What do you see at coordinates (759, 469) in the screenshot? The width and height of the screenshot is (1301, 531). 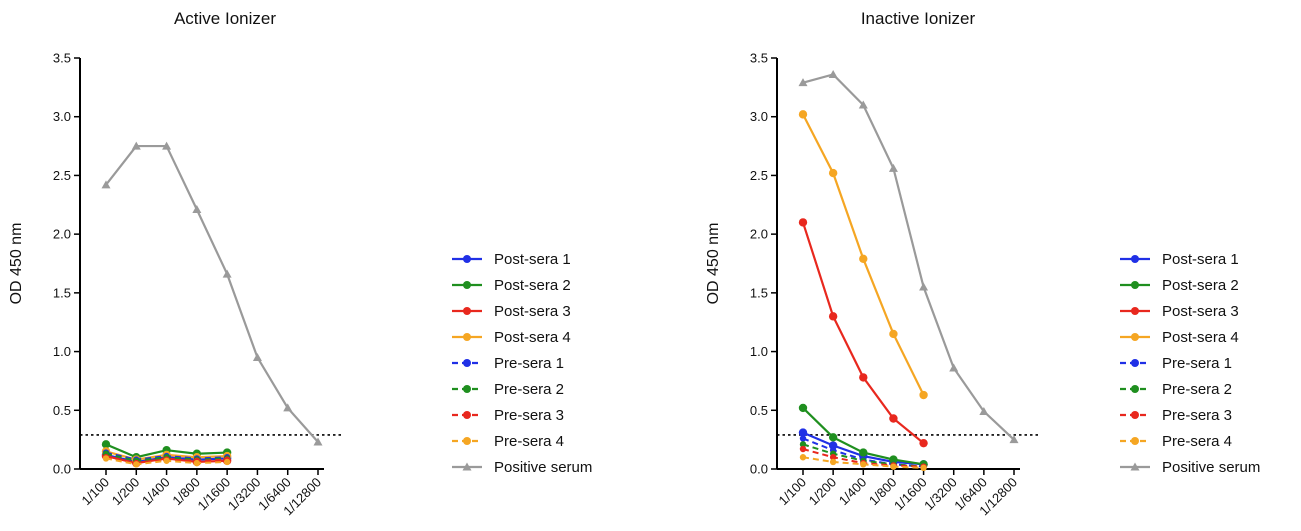 I see `y-tick-label: 0.0` at bounding box center [759, 469].